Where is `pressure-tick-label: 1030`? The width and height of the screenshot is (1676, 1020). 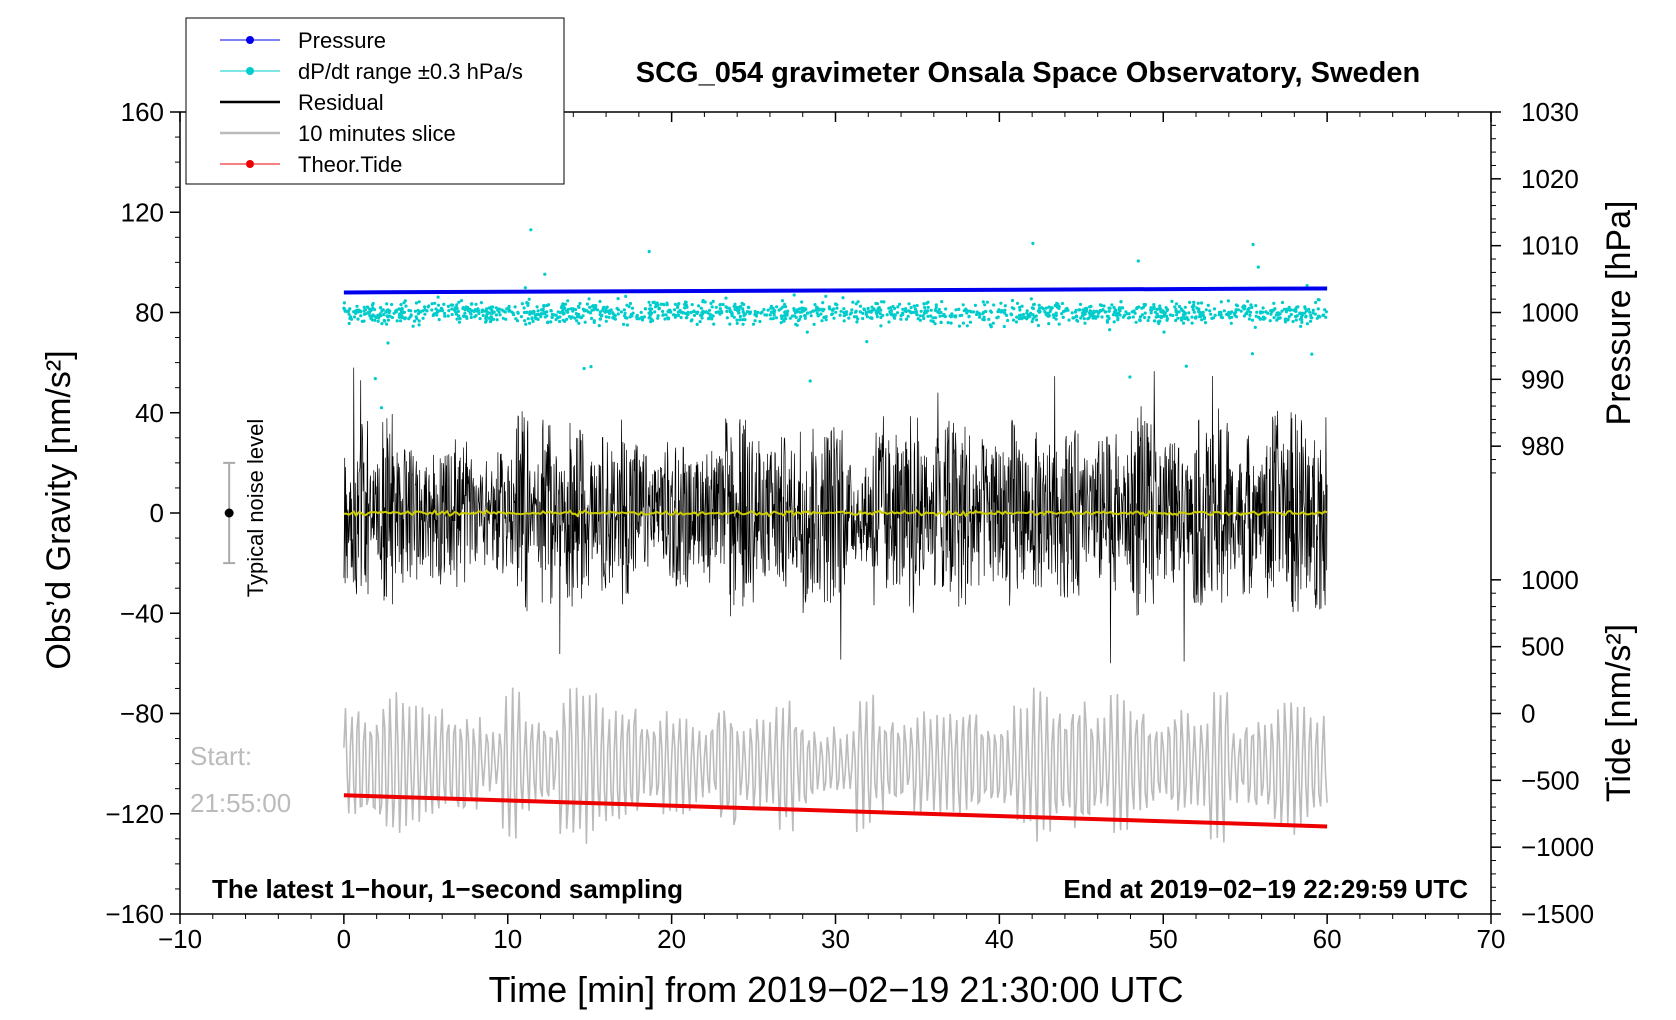 pressure-tick-label: 1030 is located at coordinates (1550, 112).